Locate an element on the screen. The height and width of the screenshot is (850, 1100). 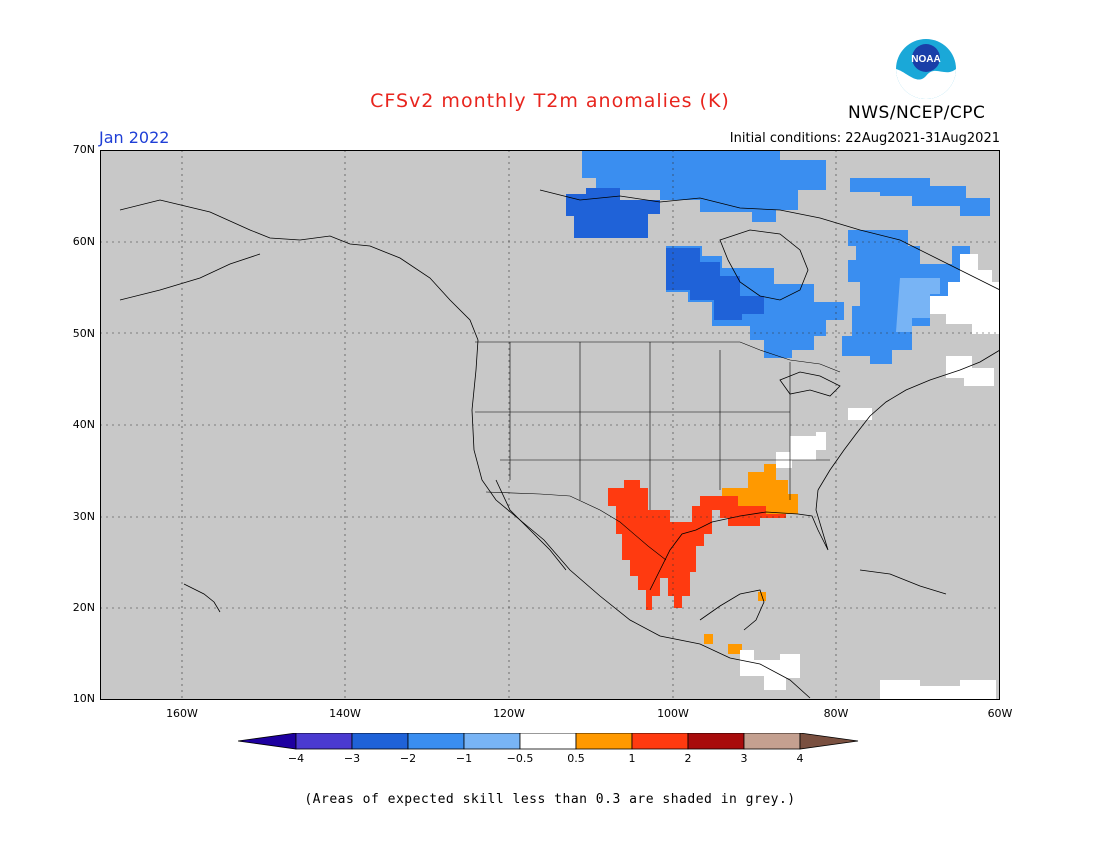
colorbar-label: −2 is located at coordinates (408, 758).